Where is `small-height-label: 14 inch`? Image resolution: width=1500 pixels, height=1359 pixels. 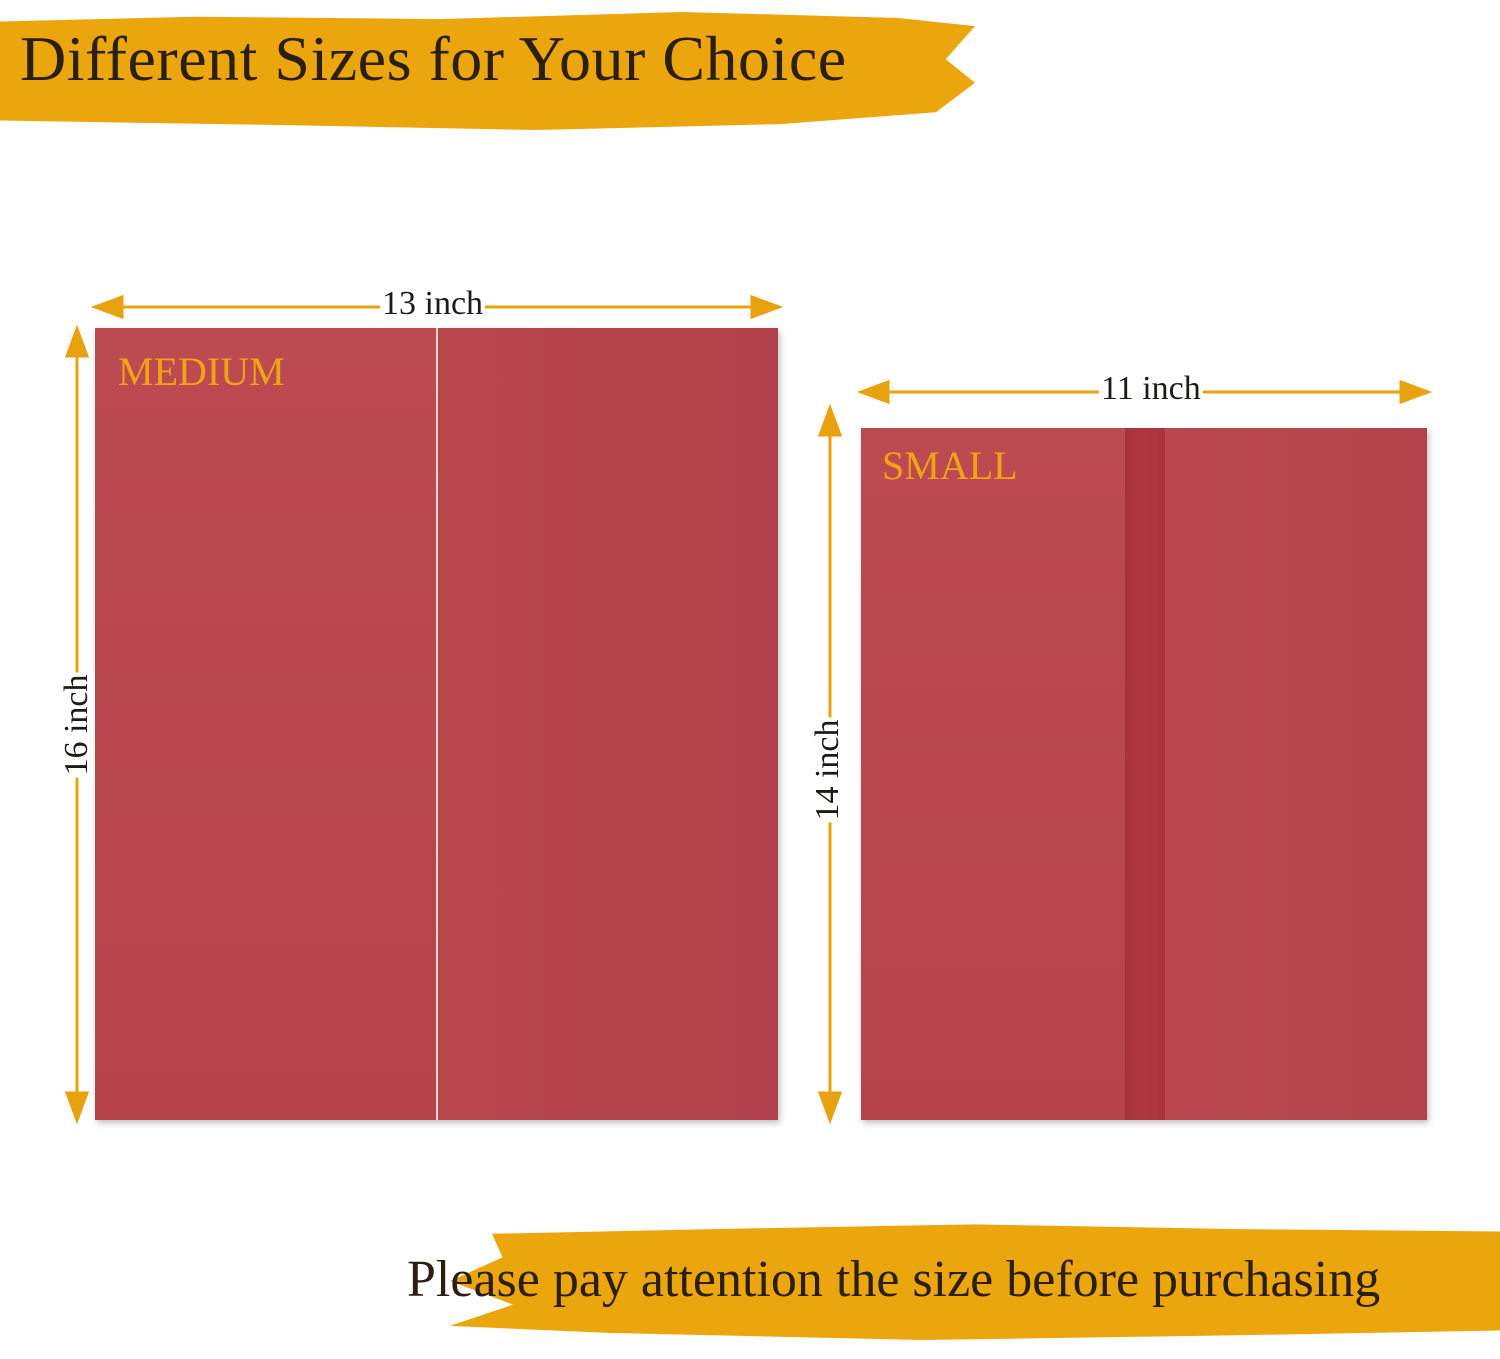
small-height-label: 14 inch is located at coordinates (827, 770).